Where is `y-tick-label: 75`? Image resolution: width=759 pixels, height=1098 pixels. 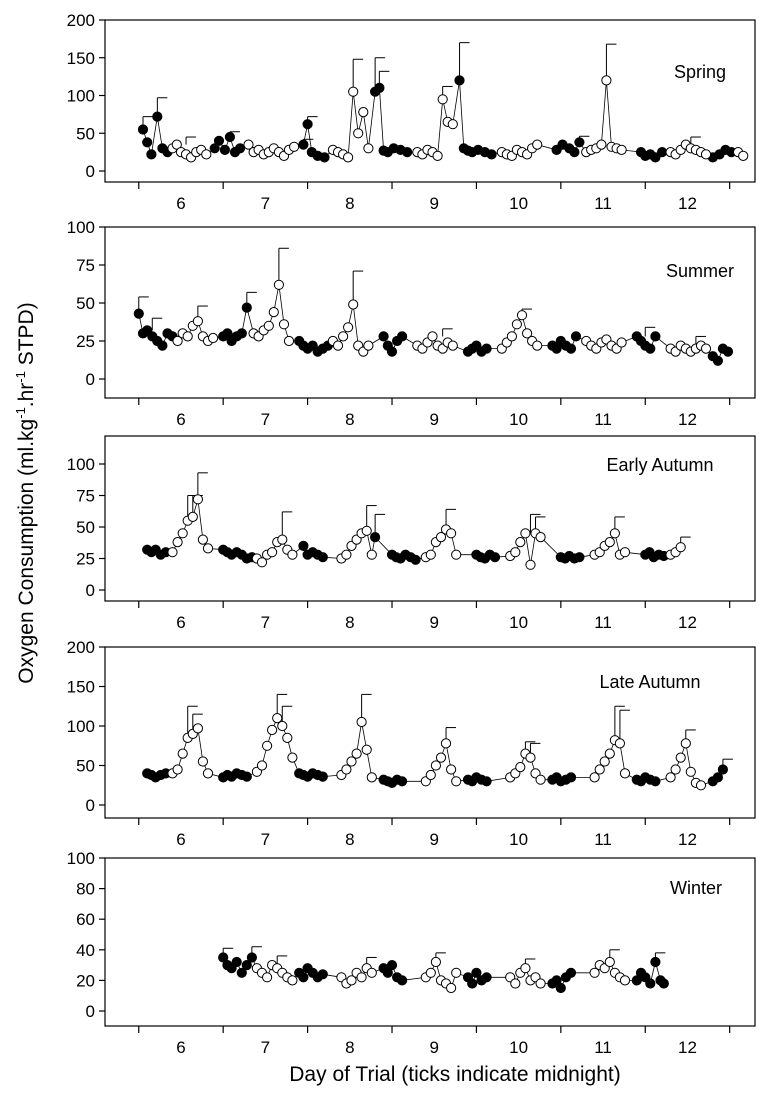 y-tick-label: 75 is located at coordinates (85, 265).